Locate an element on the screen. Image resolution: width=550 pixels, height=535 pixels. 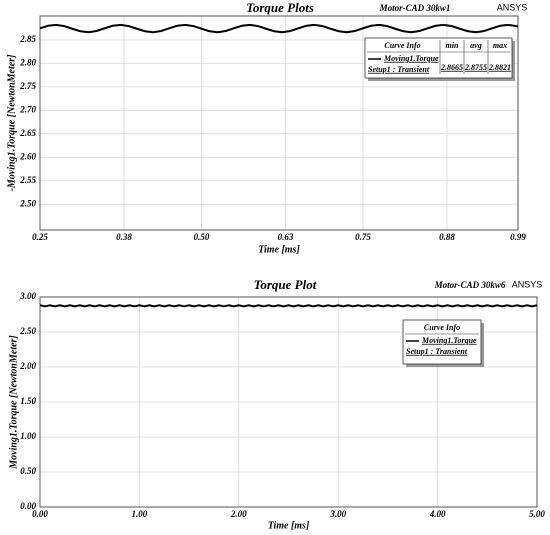
legend-column: min is located at coordinates (452, 45).